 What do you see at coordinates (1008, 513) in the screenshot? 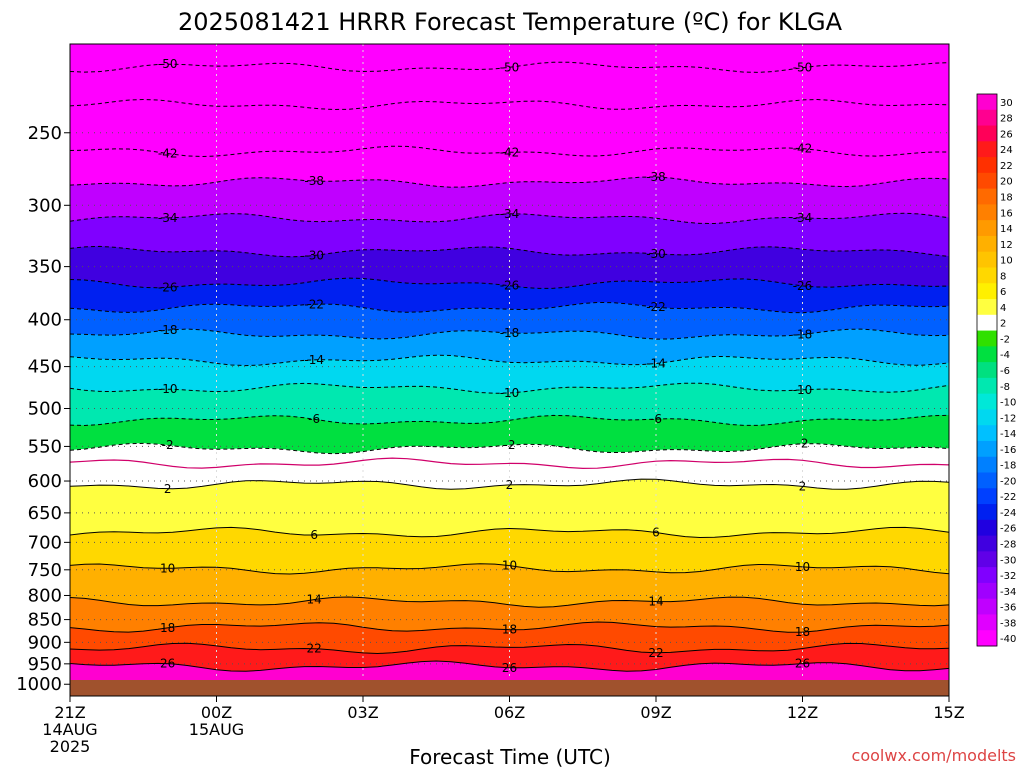
I see `colorbar-label: -24` at bounding box center [1008, 513].